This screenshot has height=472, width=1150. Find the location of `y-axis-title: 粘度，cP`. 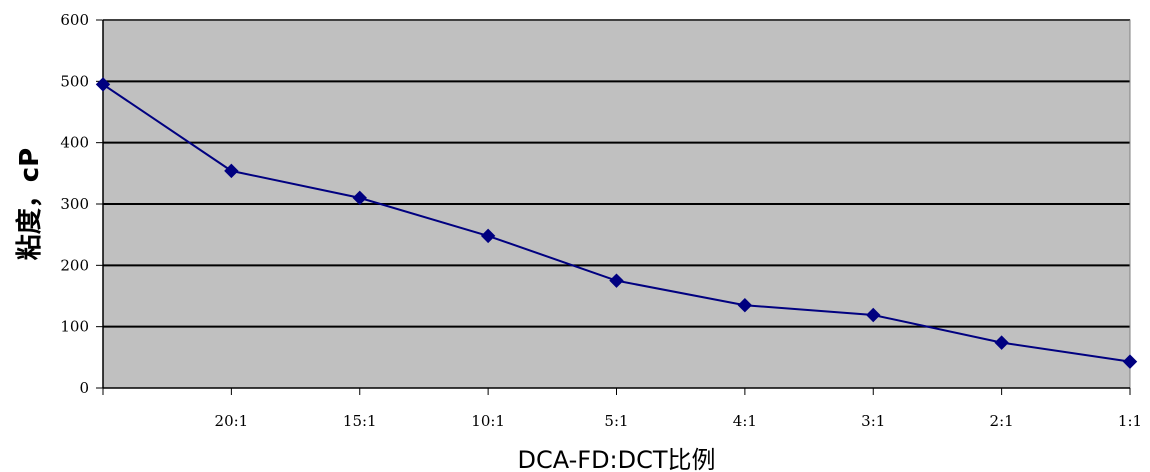

y-axis-title: 粘度，cP is located at coordinates (29, 204).